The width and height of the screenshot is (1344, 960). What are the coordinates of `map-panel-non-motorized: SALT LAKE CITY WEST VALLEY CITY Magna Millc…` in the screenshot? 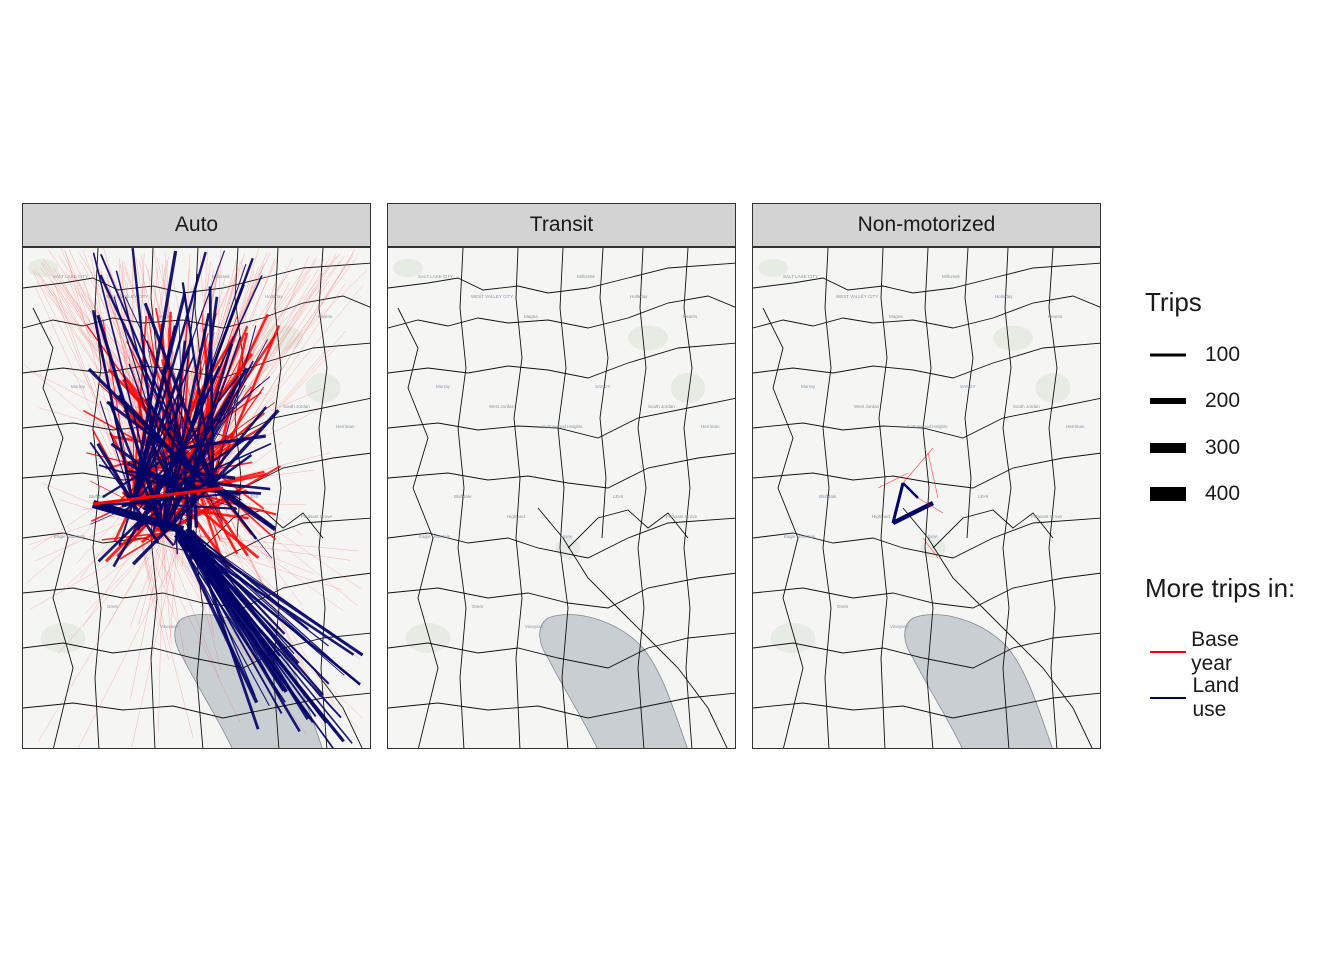 It's located at (926, 498).